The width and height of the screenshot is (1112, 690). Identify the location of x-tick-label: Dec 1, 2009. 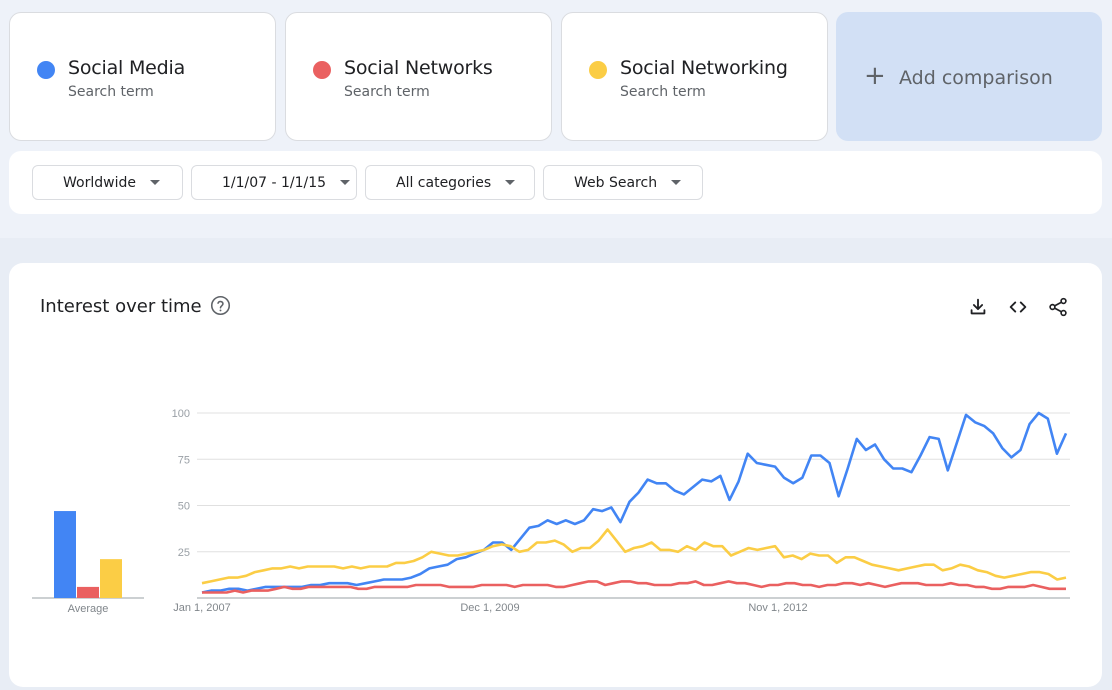
(489, 608).